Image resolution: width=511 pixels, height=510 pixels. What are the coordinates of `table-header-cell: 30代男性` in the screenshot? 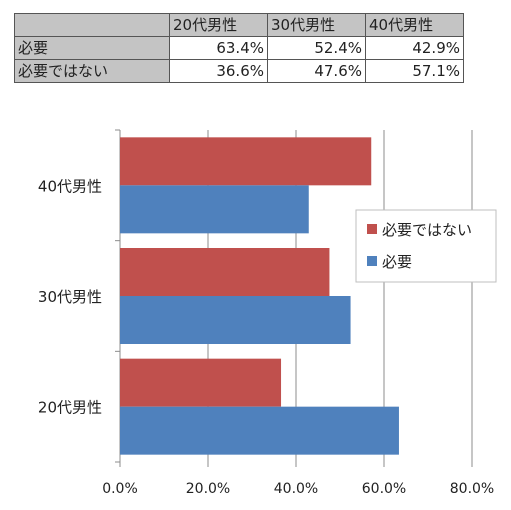 It's located at (316, 25).